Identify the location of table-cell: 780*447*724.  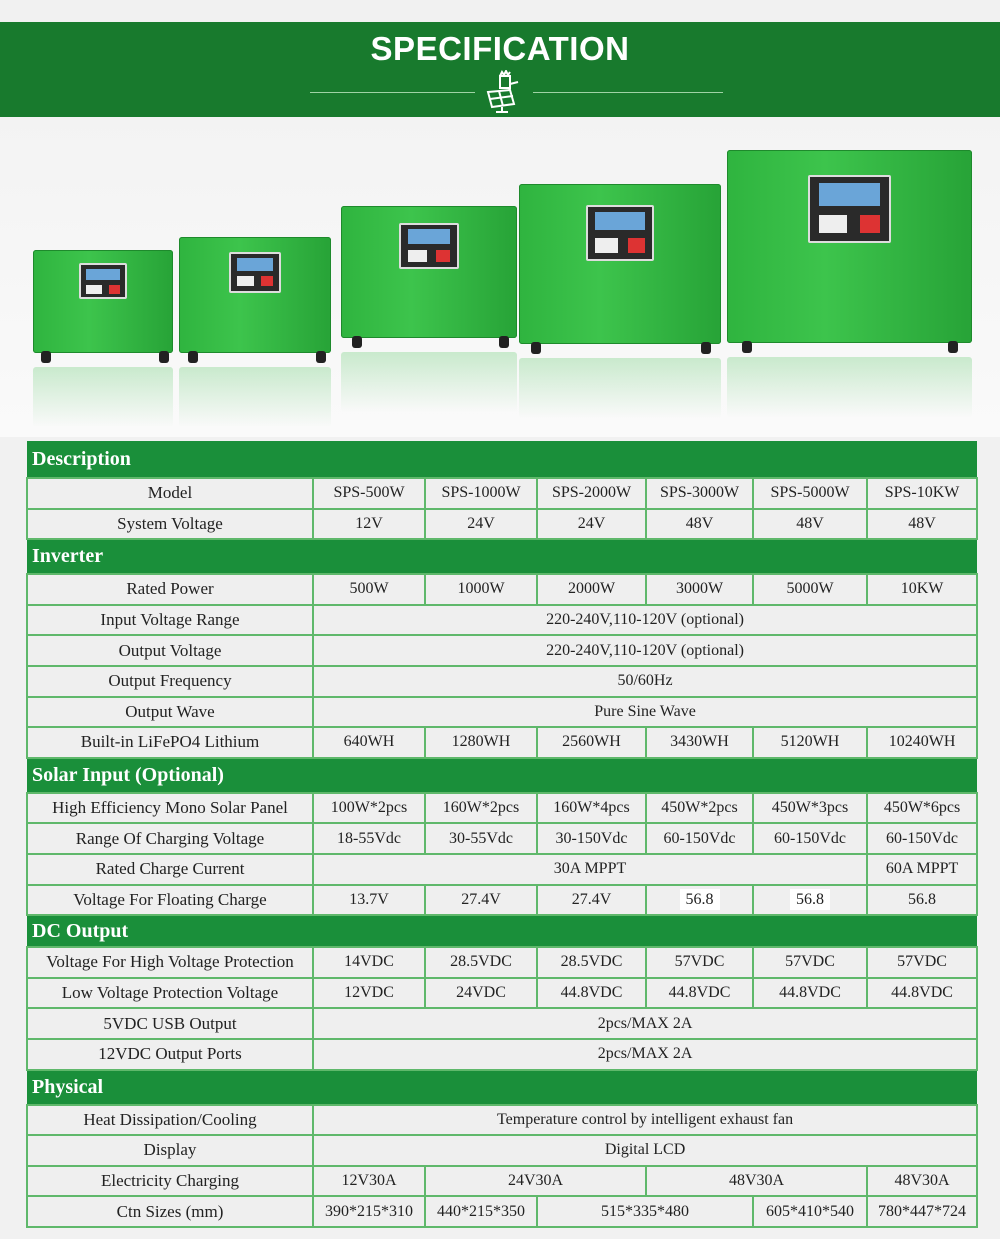
(922, 1211).